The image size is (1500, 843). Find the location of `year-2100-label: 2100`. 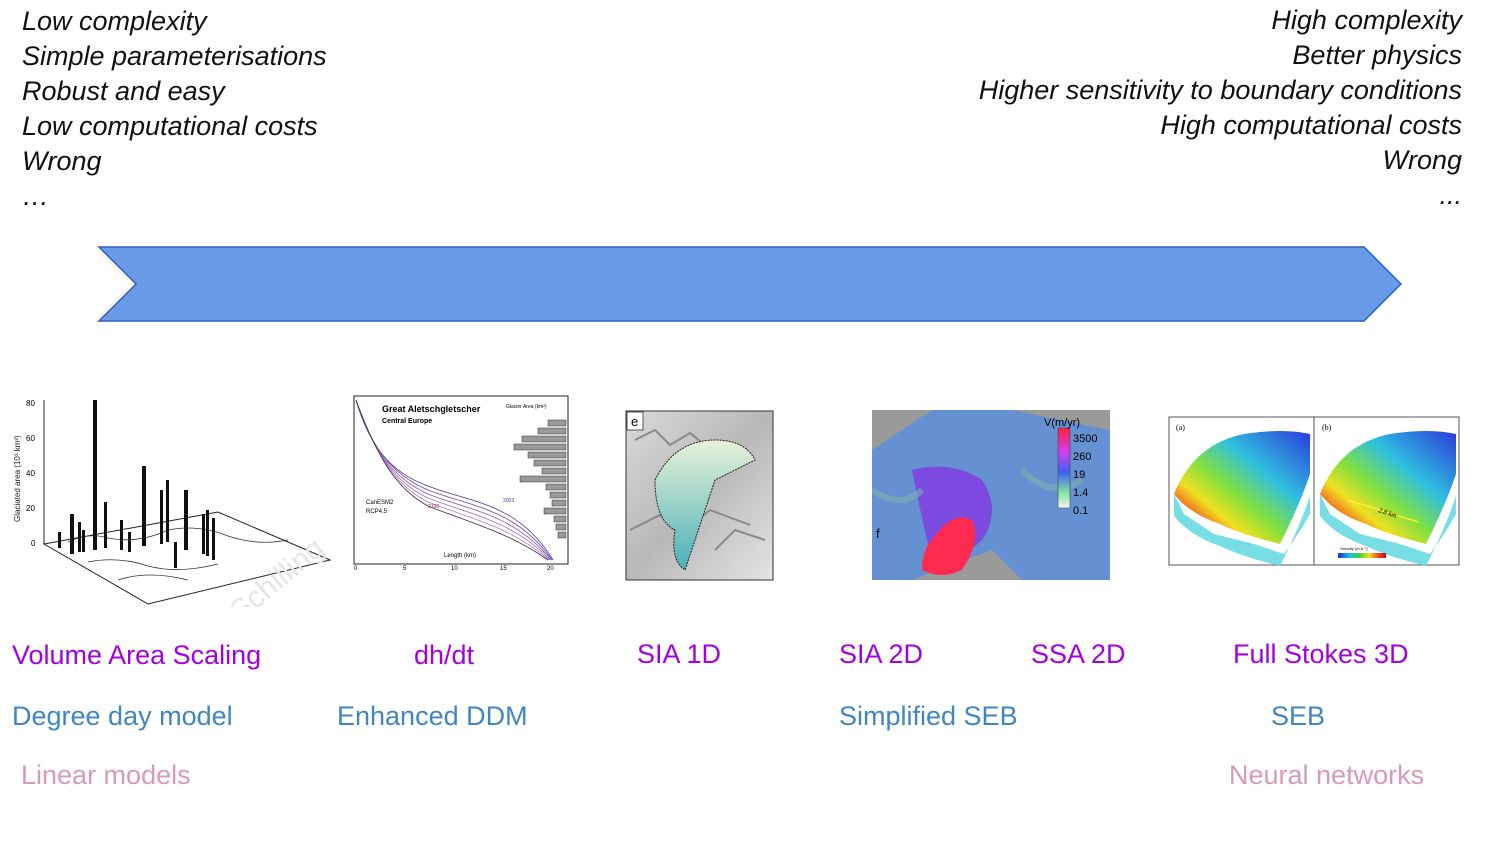

year-2100-label: 2100 is located at coordinates (433, 507).